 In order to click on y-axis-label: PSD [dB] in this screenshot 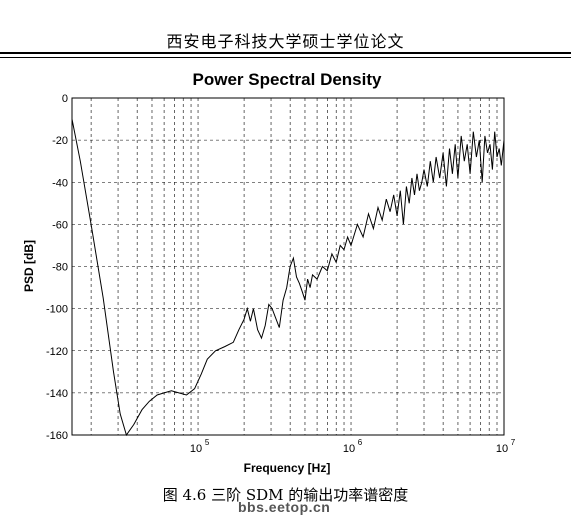, I will do `click(29, 266)`.